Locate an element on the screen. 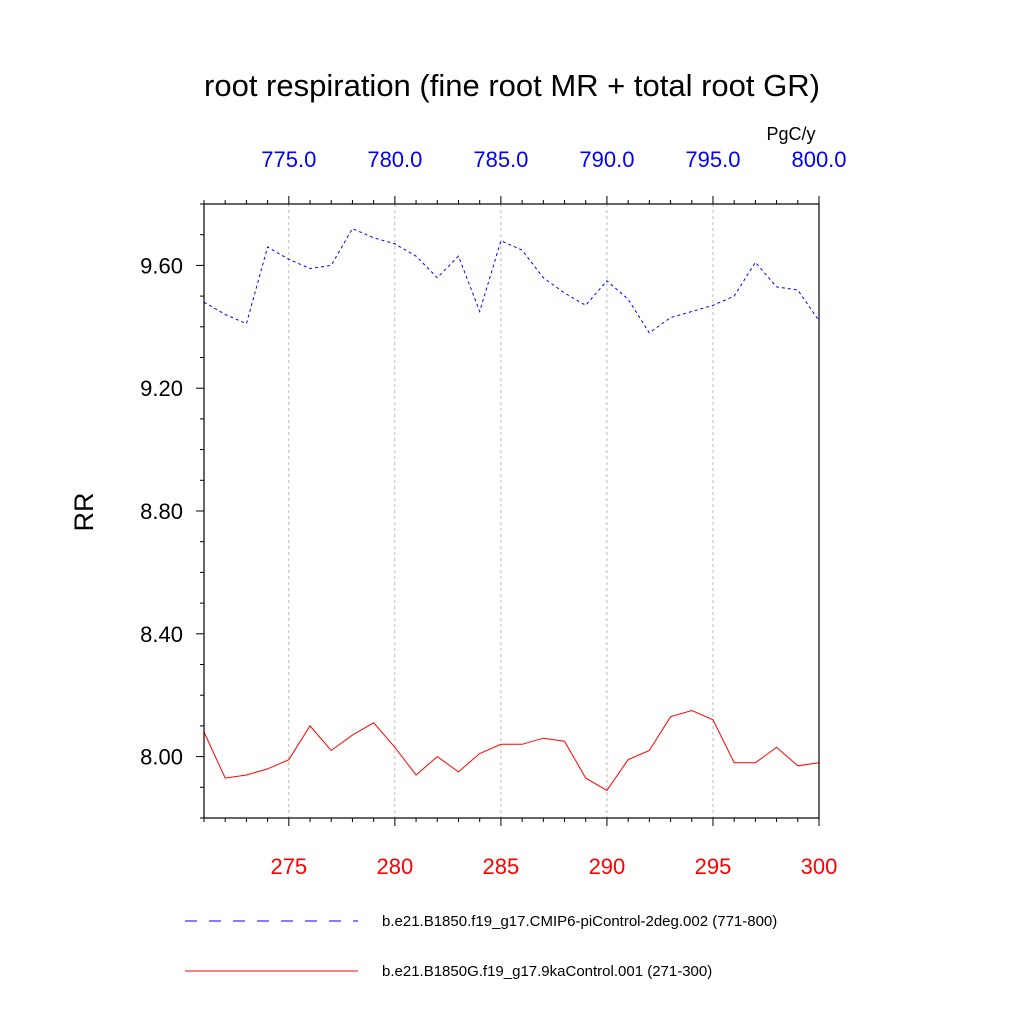  x-tick-label-top: 790.0 is located at coordinates (606, 159).